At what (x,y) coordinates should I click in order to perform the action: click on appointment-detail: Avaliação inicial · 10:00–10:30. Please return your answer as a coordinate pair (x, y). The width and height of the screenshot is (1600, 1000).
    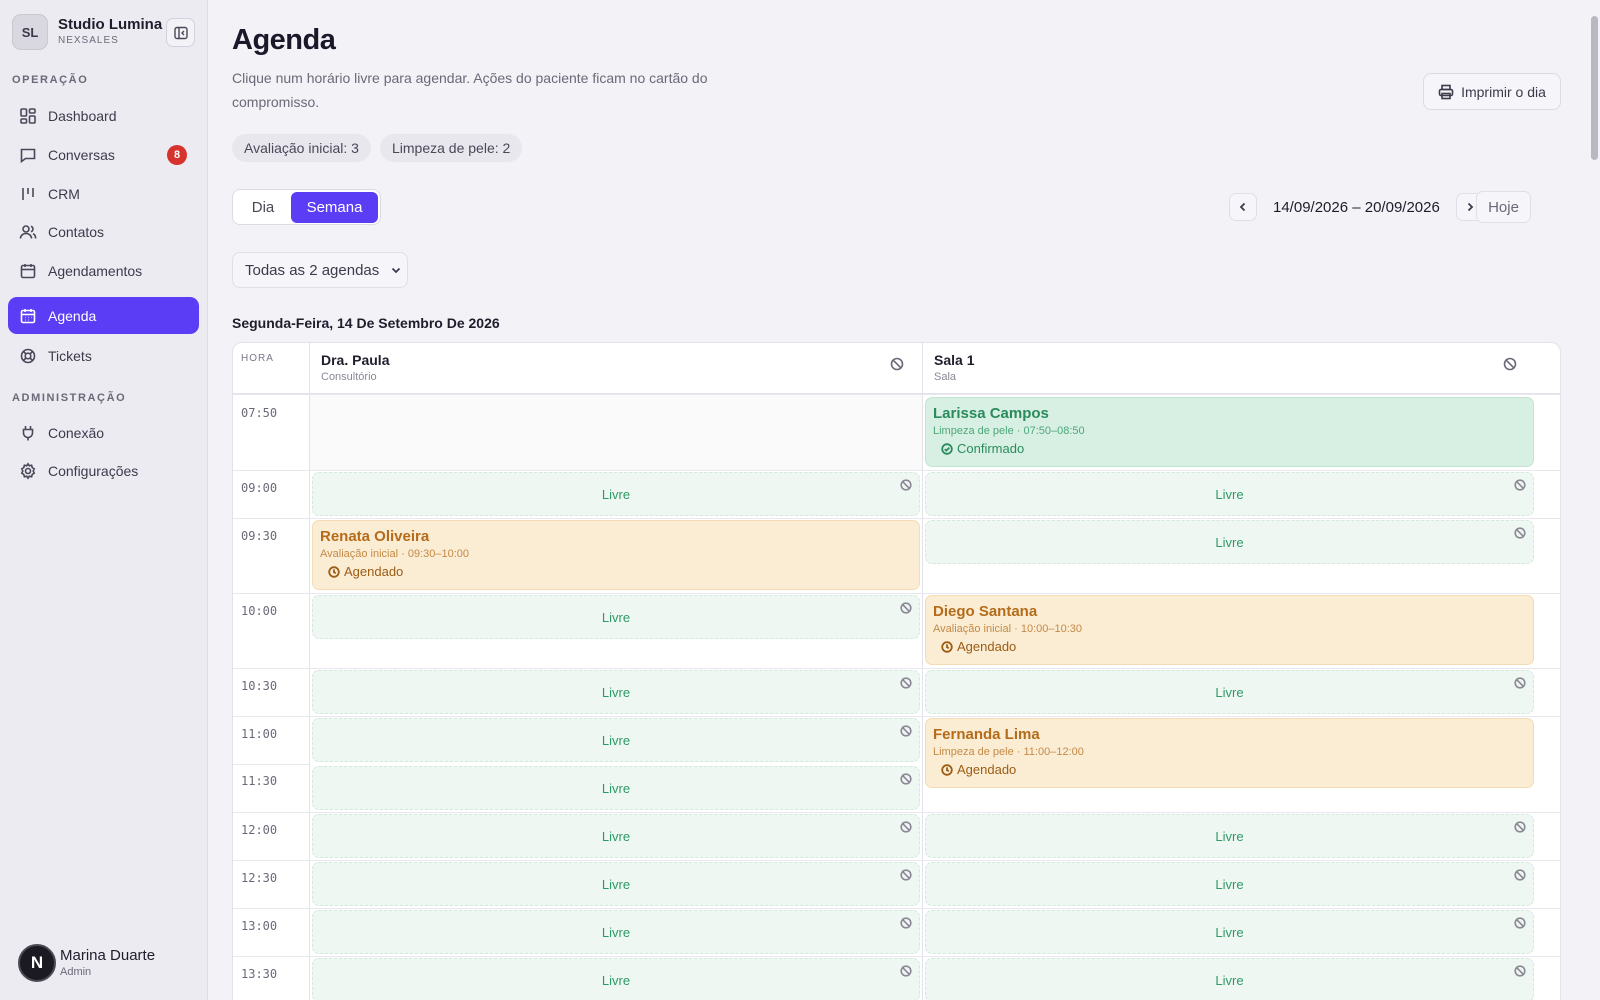
    Looking at the image, I should click on (1008, 629).